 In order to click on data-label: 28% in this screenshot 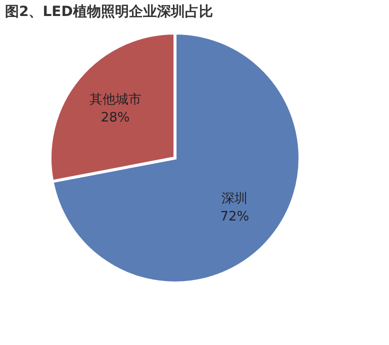, I will do `click(115, 118)`.